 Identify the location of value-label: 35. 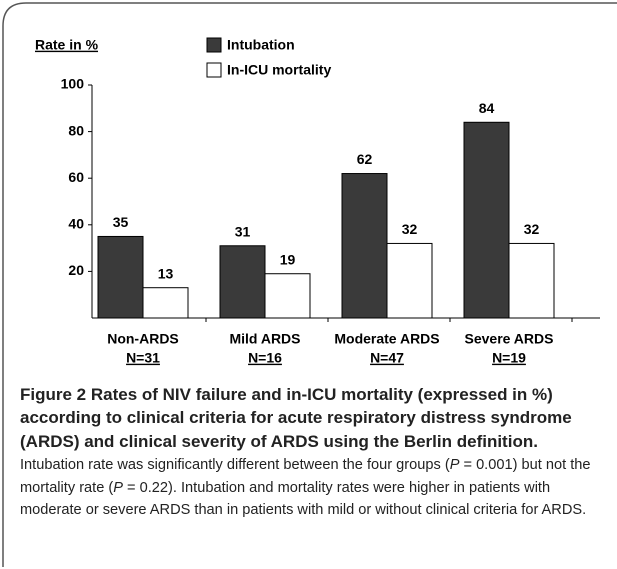
(121, 222).